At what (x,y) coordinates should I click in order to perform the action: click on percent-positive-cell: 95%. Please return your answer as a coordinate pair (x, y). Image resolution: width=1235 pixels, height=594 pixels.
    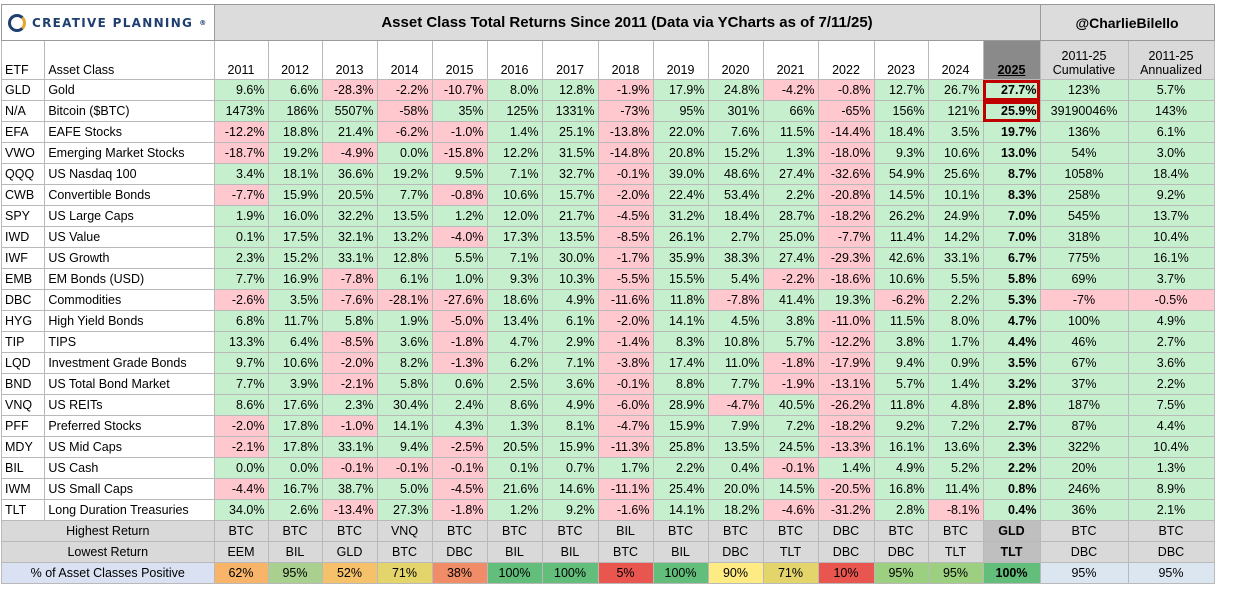
    Looking at the image, I should click on (955, 573).